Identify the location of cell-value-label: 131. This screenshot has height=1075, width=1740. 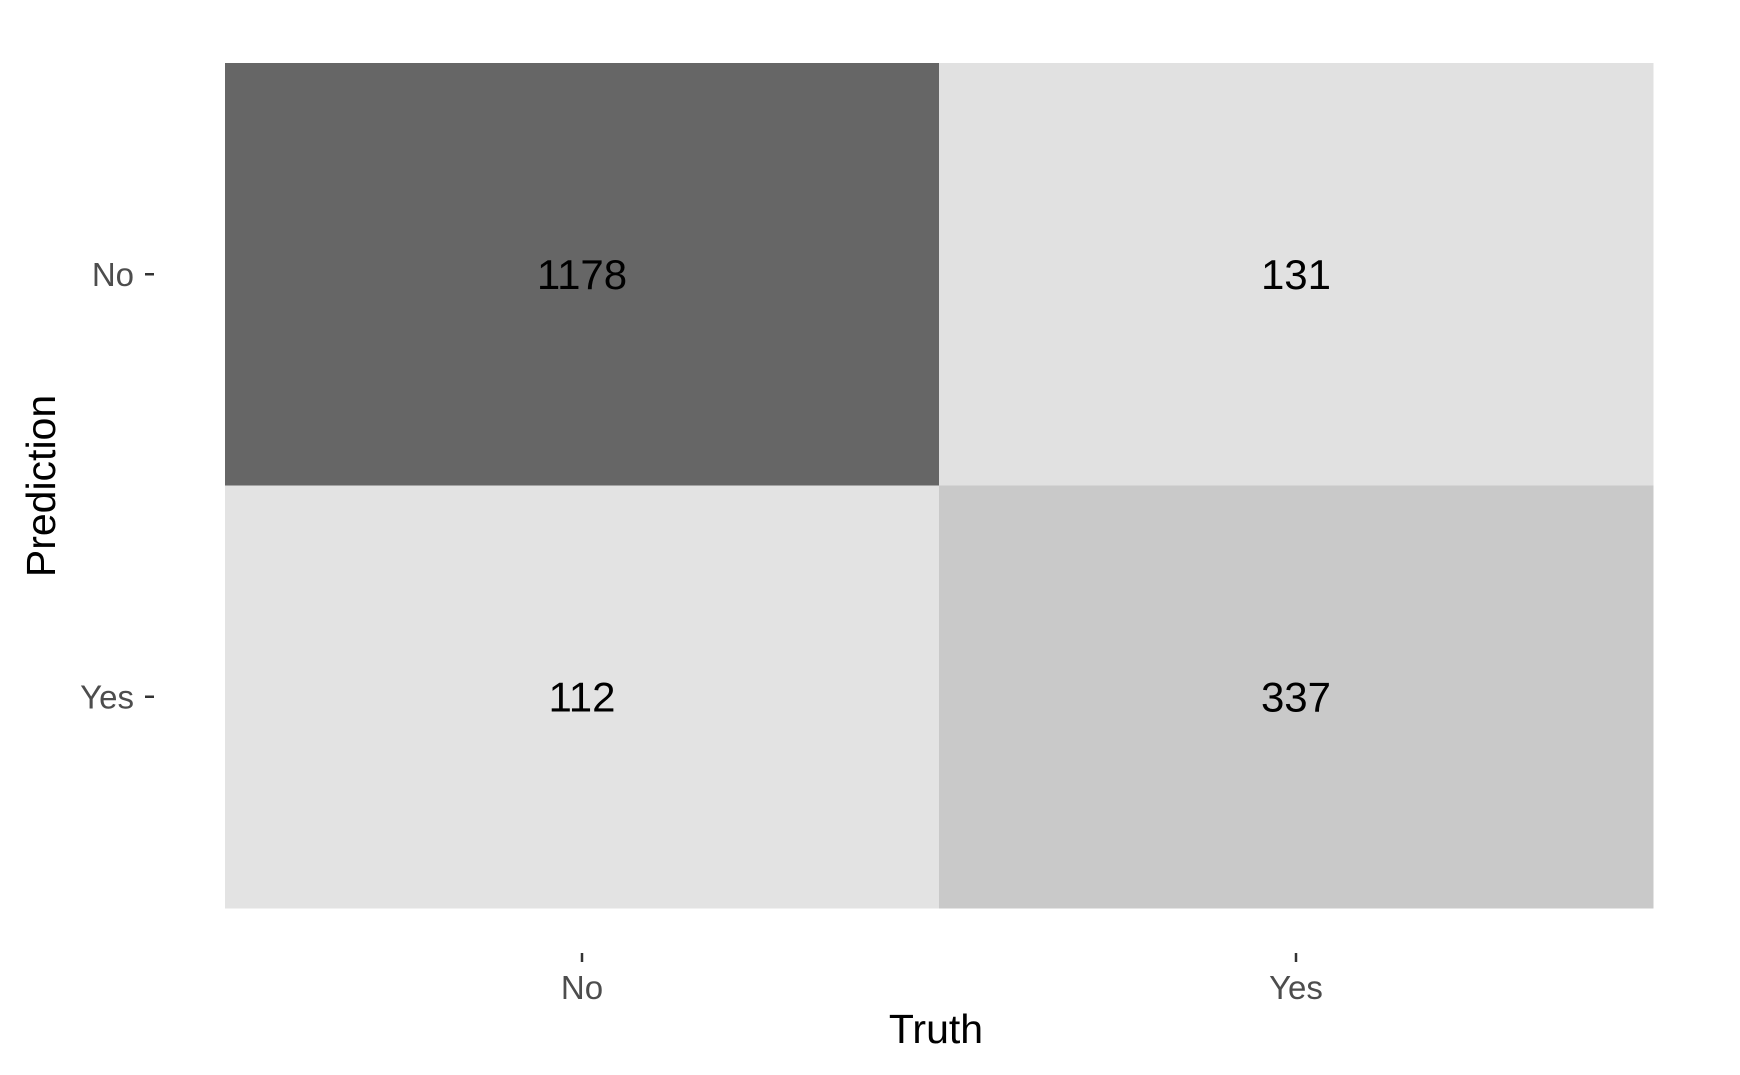
(1296, 274).